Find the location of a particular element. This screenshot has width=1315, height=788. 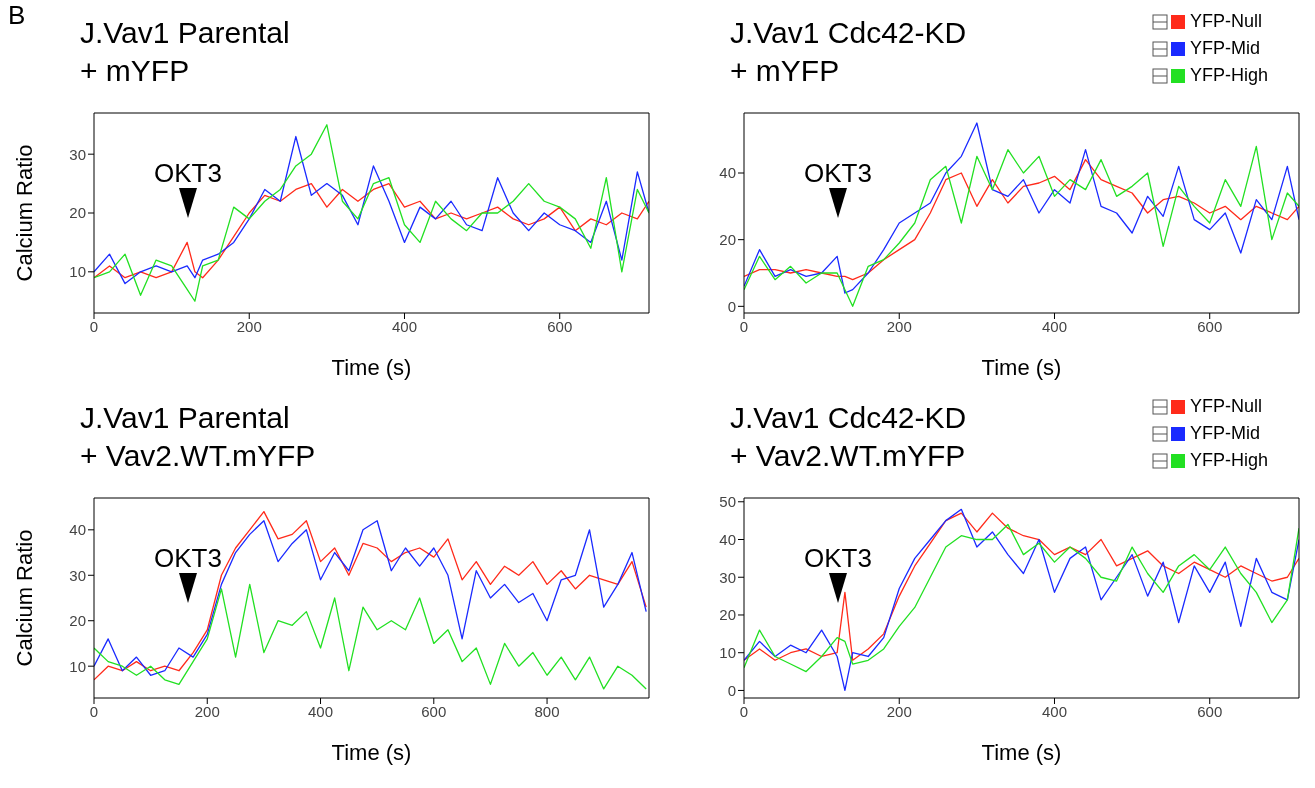

chart-title: J.Vav1 Parental + Vav2.WT.mYFP is located at coordinates (197, 437).